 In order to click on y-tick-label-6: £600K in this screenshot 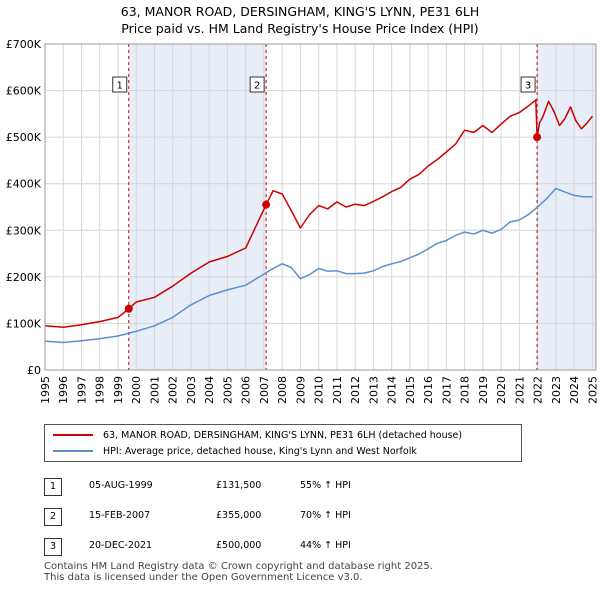, I will do `click(24, 91)`.